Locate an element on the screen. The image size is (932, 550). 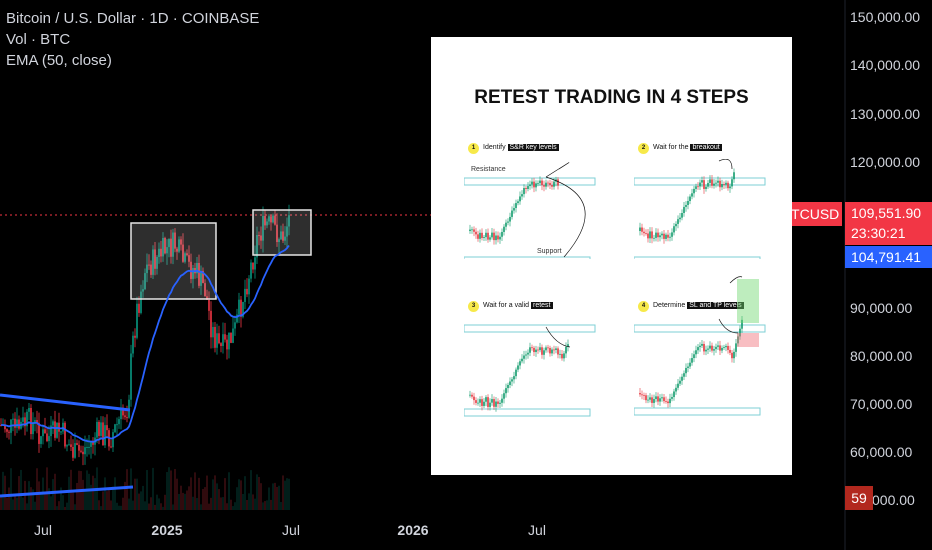
take-profit-box is located at coordinates (748, 301).